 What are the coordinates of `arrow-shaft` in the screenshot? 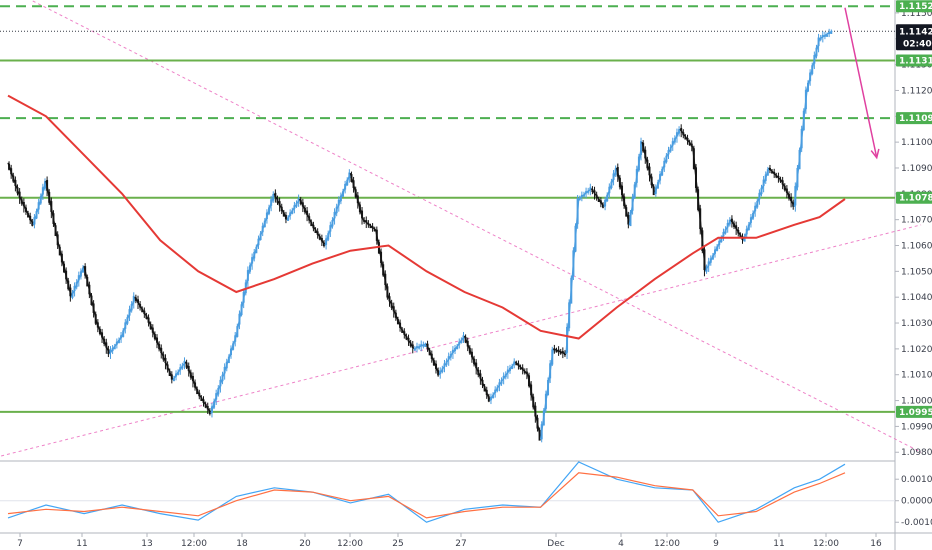 It's located at (861, 82).